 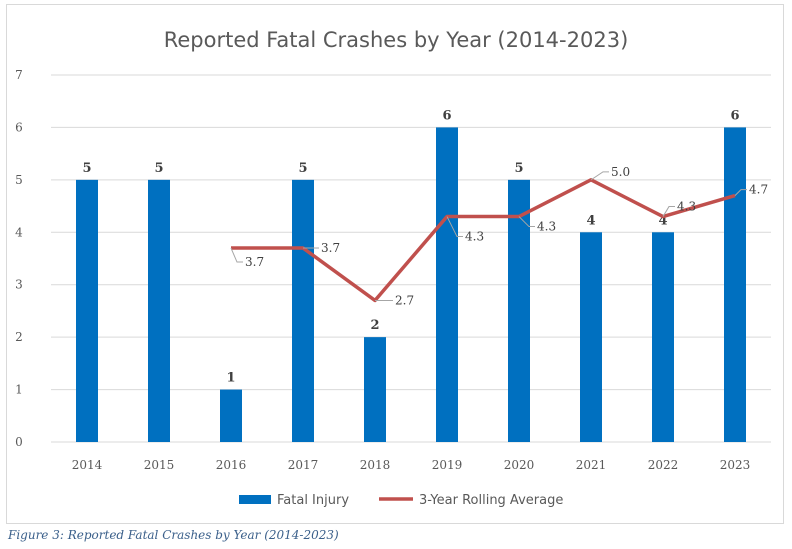 I want to click on y-tick-label: 4, so click(x=19, y=232).